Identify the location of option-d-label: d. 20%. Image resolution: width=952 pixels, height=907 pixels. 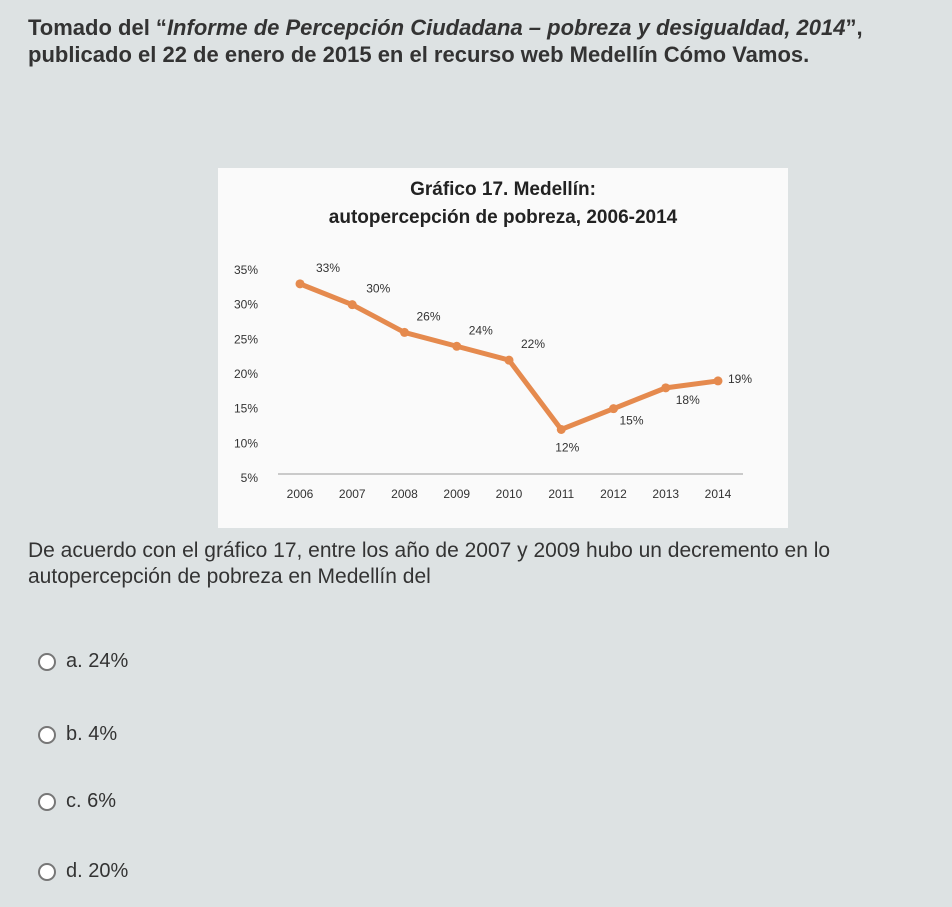
(97, 871).